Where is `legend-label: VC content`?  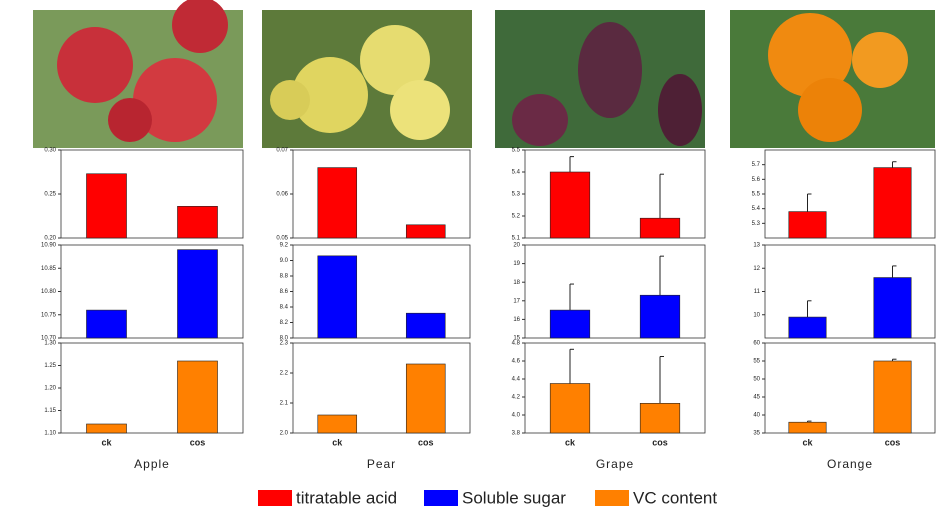
legend-label: VC content is located at coordinates (675, 497).